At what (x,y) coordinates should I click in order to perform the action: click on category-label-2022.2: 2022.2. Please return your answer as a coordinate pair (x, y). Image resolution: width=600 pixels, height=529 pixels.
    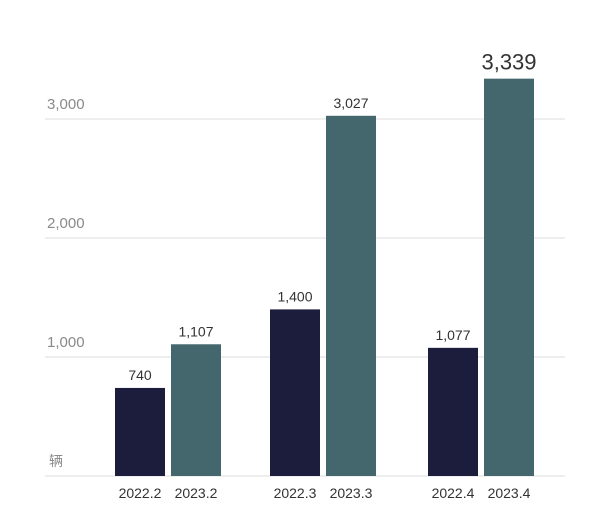
    Looking at the image, I should click on (140, 493).